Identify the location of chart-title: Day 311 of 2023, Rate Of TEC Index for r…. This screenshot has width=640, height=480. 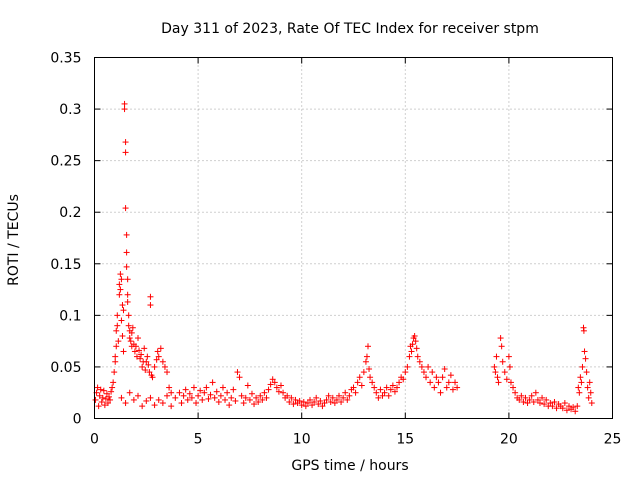
(350, 29).